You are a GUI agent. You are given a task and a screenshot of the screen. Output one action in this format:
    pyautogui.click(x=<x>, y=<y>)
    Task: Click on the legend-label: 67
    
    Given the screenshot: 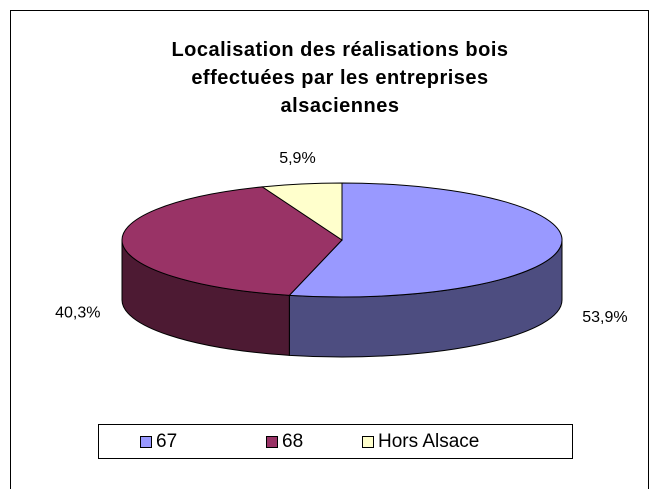 What is the action you would take?
    pyautogui.click(x=166, y=441)
    